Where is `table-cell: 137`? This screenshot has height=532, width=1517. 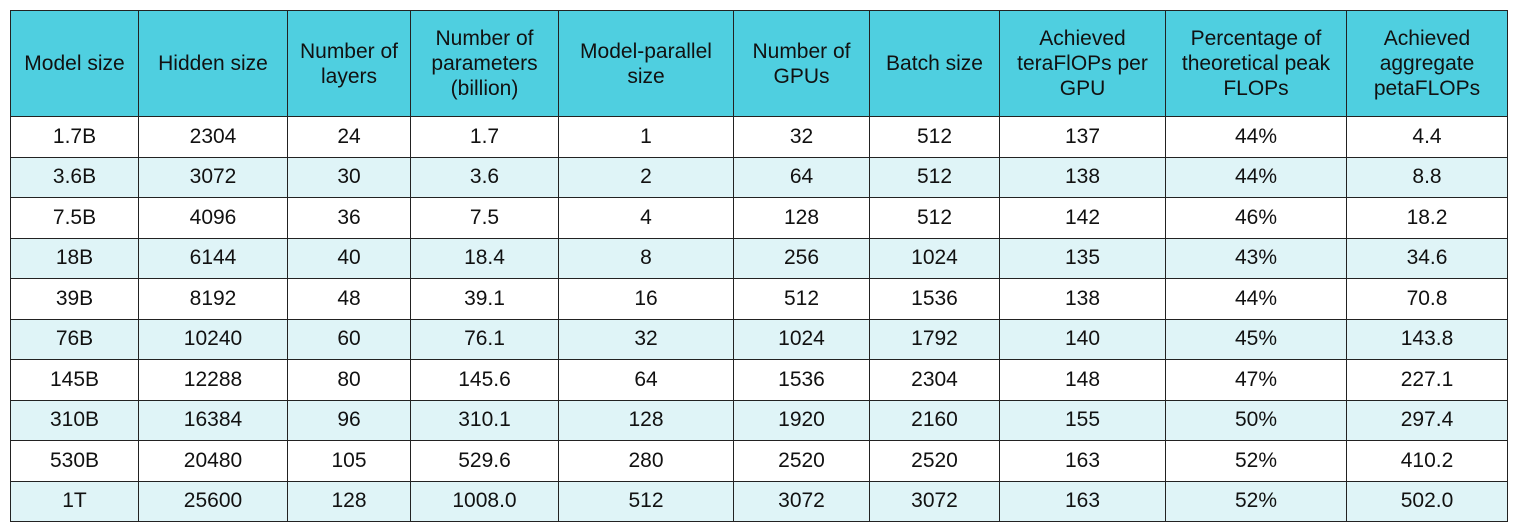
table-cell: 137 is located at coordinates (1082, 137).